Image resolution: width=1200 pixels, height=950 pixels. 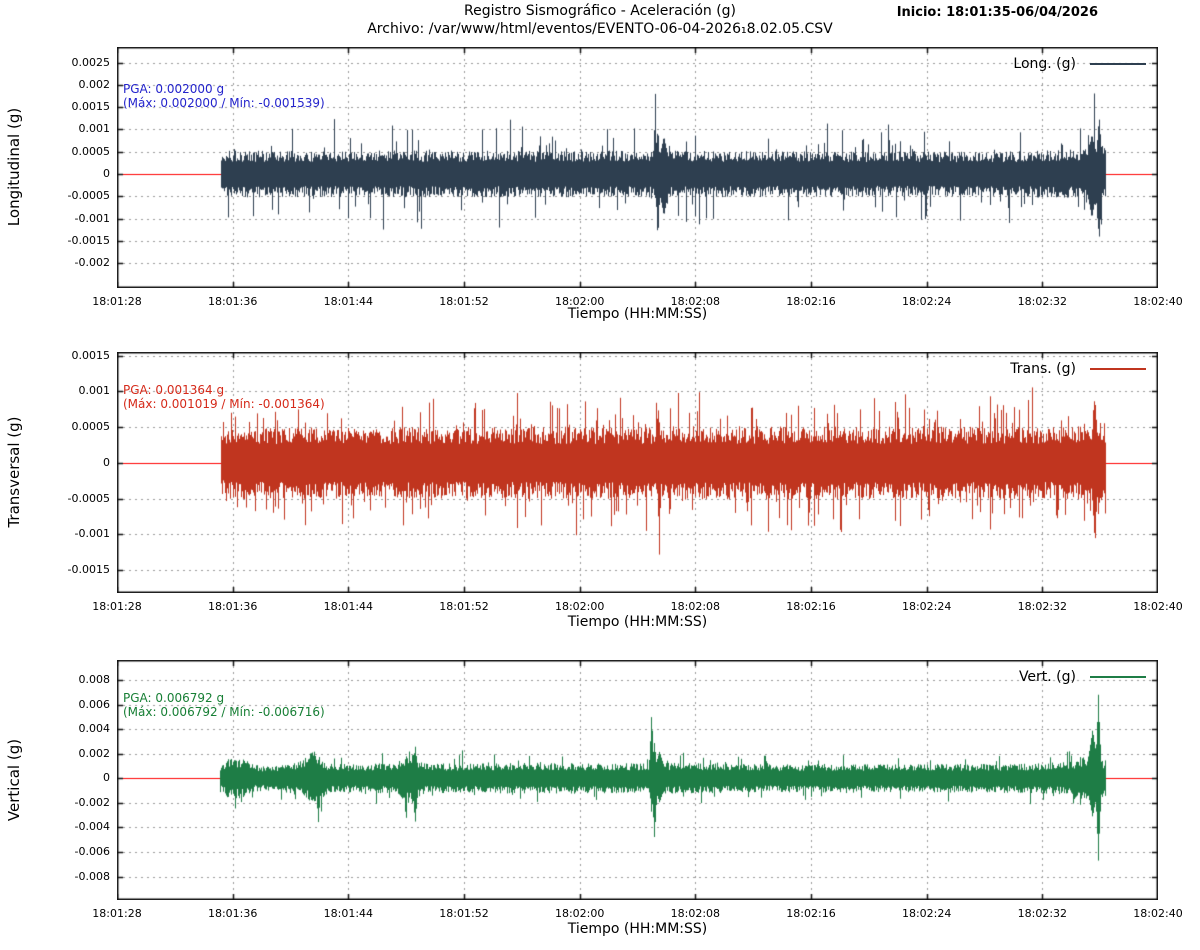 I want to click on y-tick-label: -0.004, so click(x=92, y=827).